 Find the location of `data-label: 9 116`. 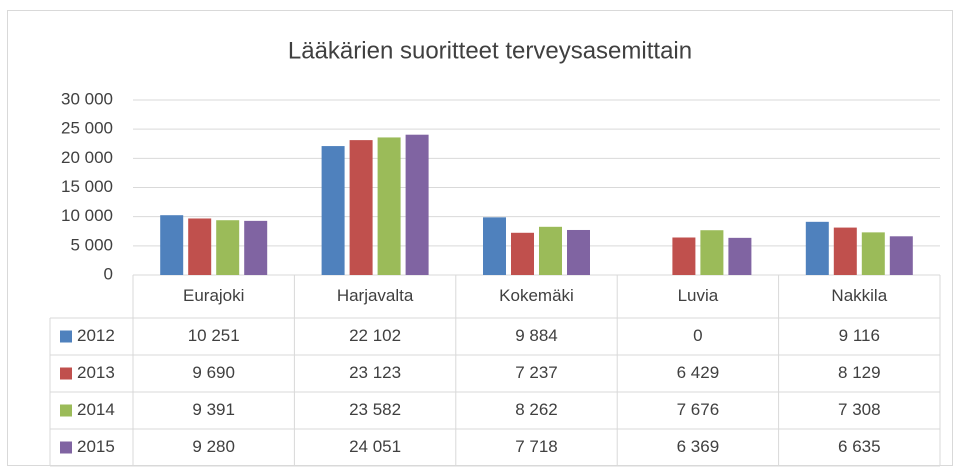

data-label: 9 116 is located at coordinates (859, 335).